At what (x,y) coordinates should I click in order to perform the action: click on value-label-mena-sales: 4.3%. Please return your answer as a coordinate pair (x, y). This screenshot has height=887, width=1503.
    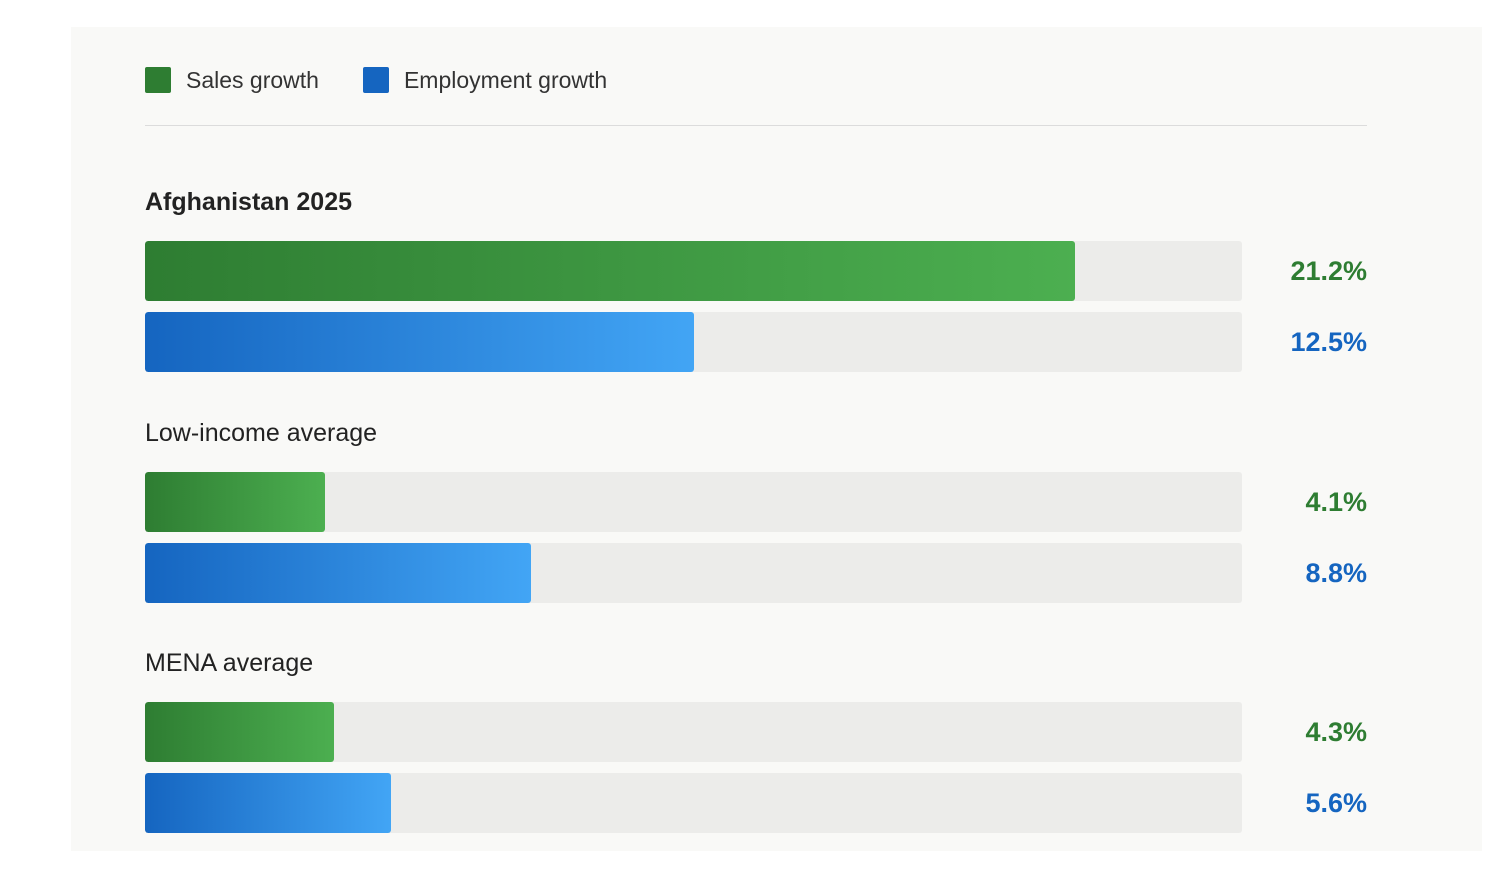
    Looking at the image, I should click on (1336, 732).